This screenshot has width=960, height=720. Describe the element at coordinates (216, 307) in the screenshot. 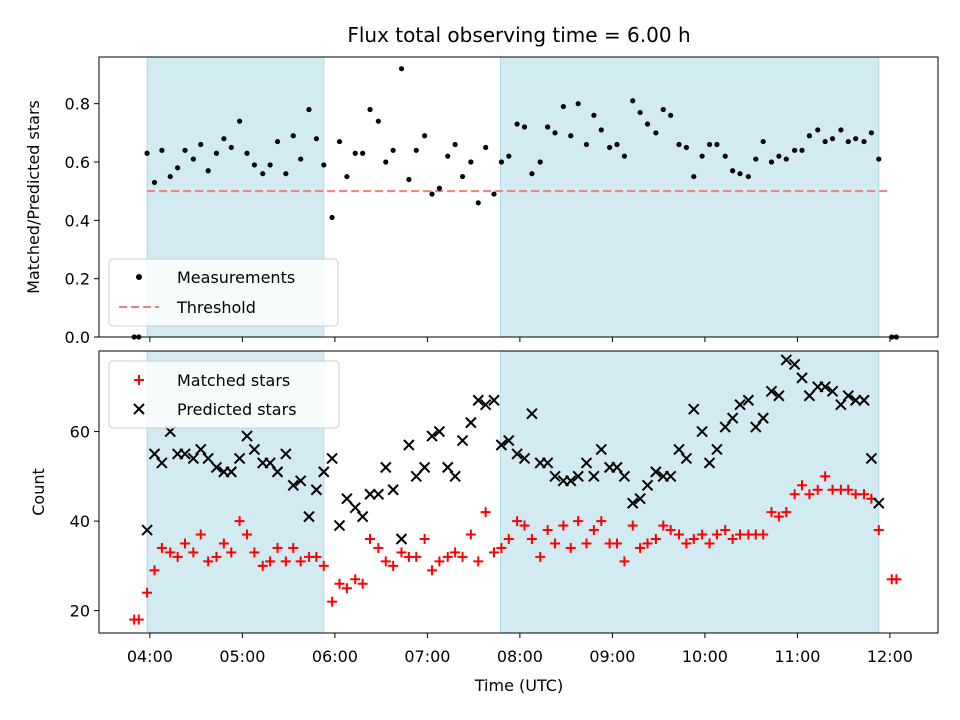

I see `legend-label-threshold: Threshold` at that location.